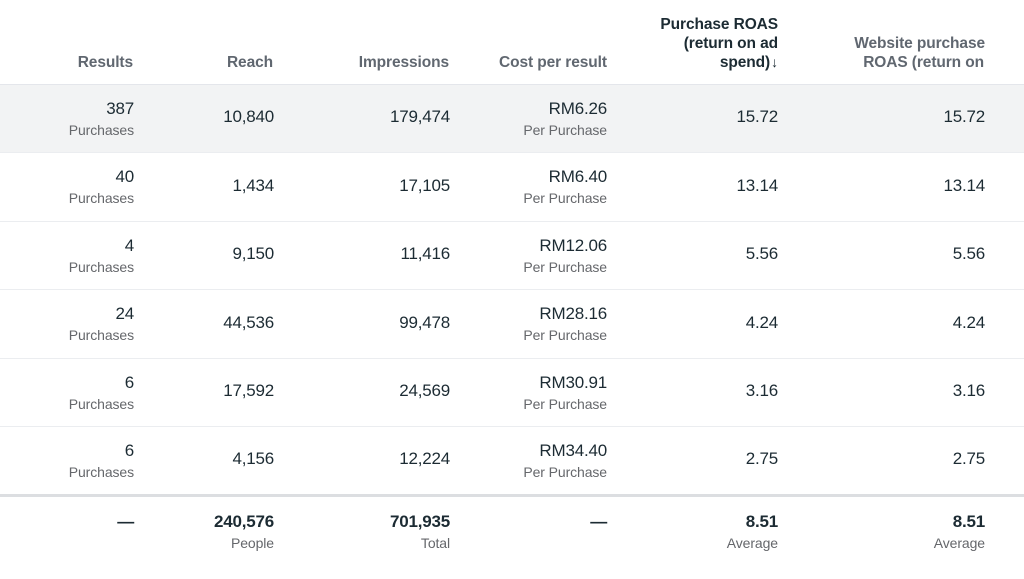 This screenshot has width=1024, height=579. I want to click on cell-reach: 4,156, so click(243, 461).